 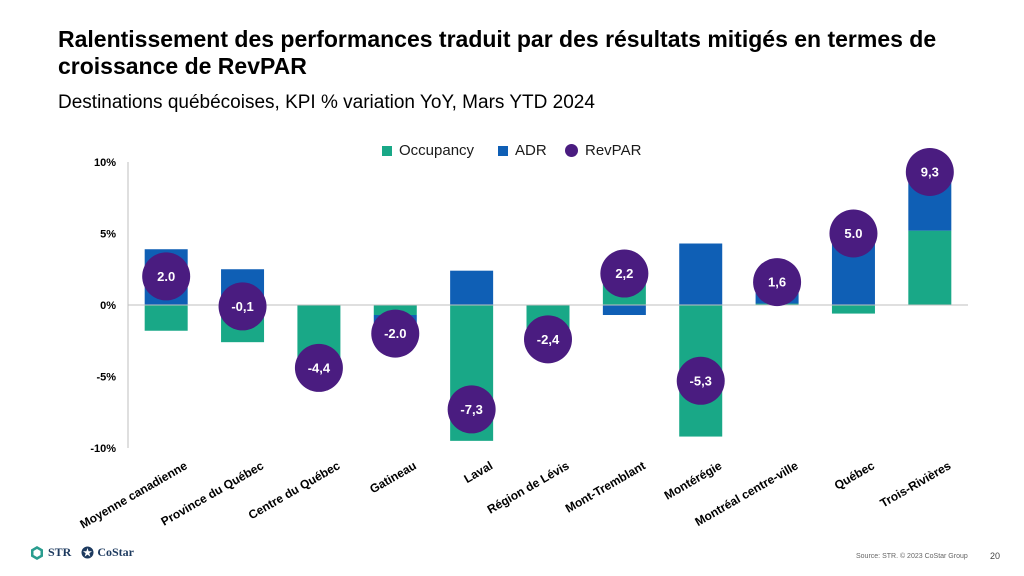 What do you see at coordinates (108, 306) in the screenshot?
I see `y-tick-label: 0%` at bounding box center [108, 306].